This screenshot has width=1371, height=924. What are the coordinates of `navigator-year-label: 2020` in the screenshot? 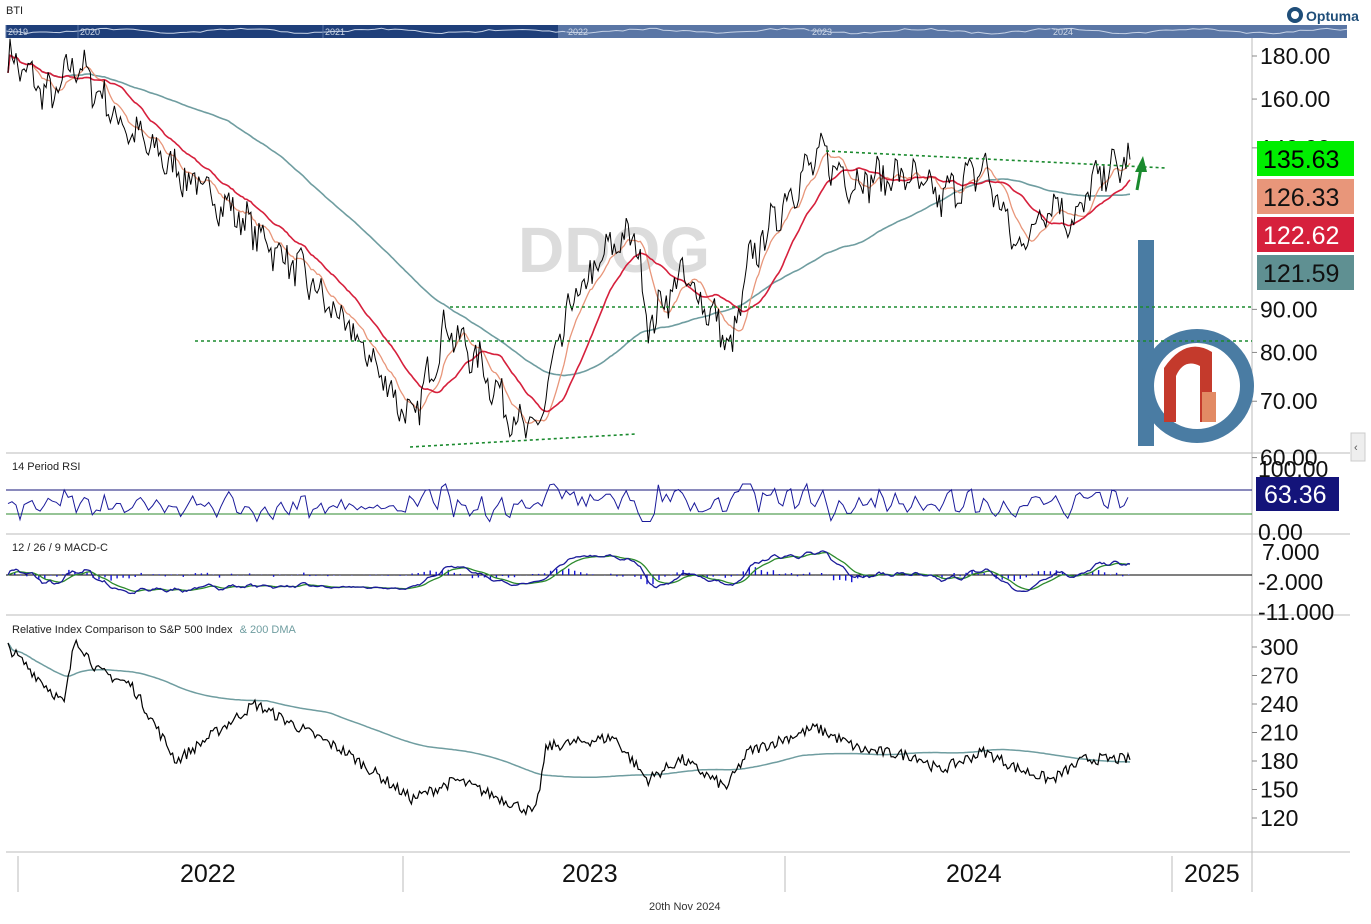 It's located at (90, 32).